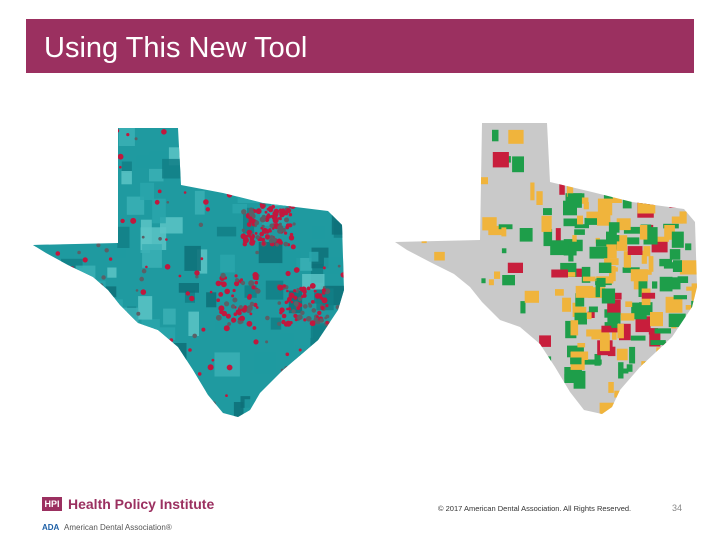 The height and width of the screenshot is (540, 720). Describe the element at coordinates (677, 508) in the screenshot. I see `page-number: 34` at that location.